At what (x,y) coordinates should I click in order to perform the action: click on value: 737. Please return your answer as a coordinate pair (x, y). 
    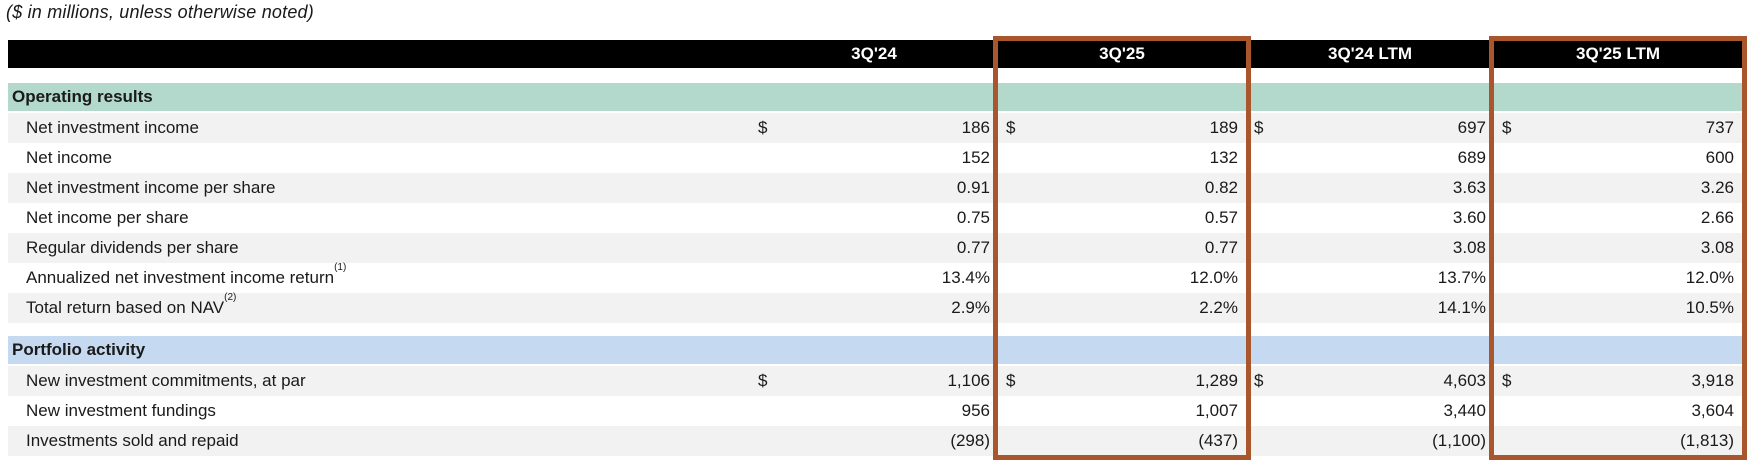
    Looking at the image, I should click on (1719, 127).